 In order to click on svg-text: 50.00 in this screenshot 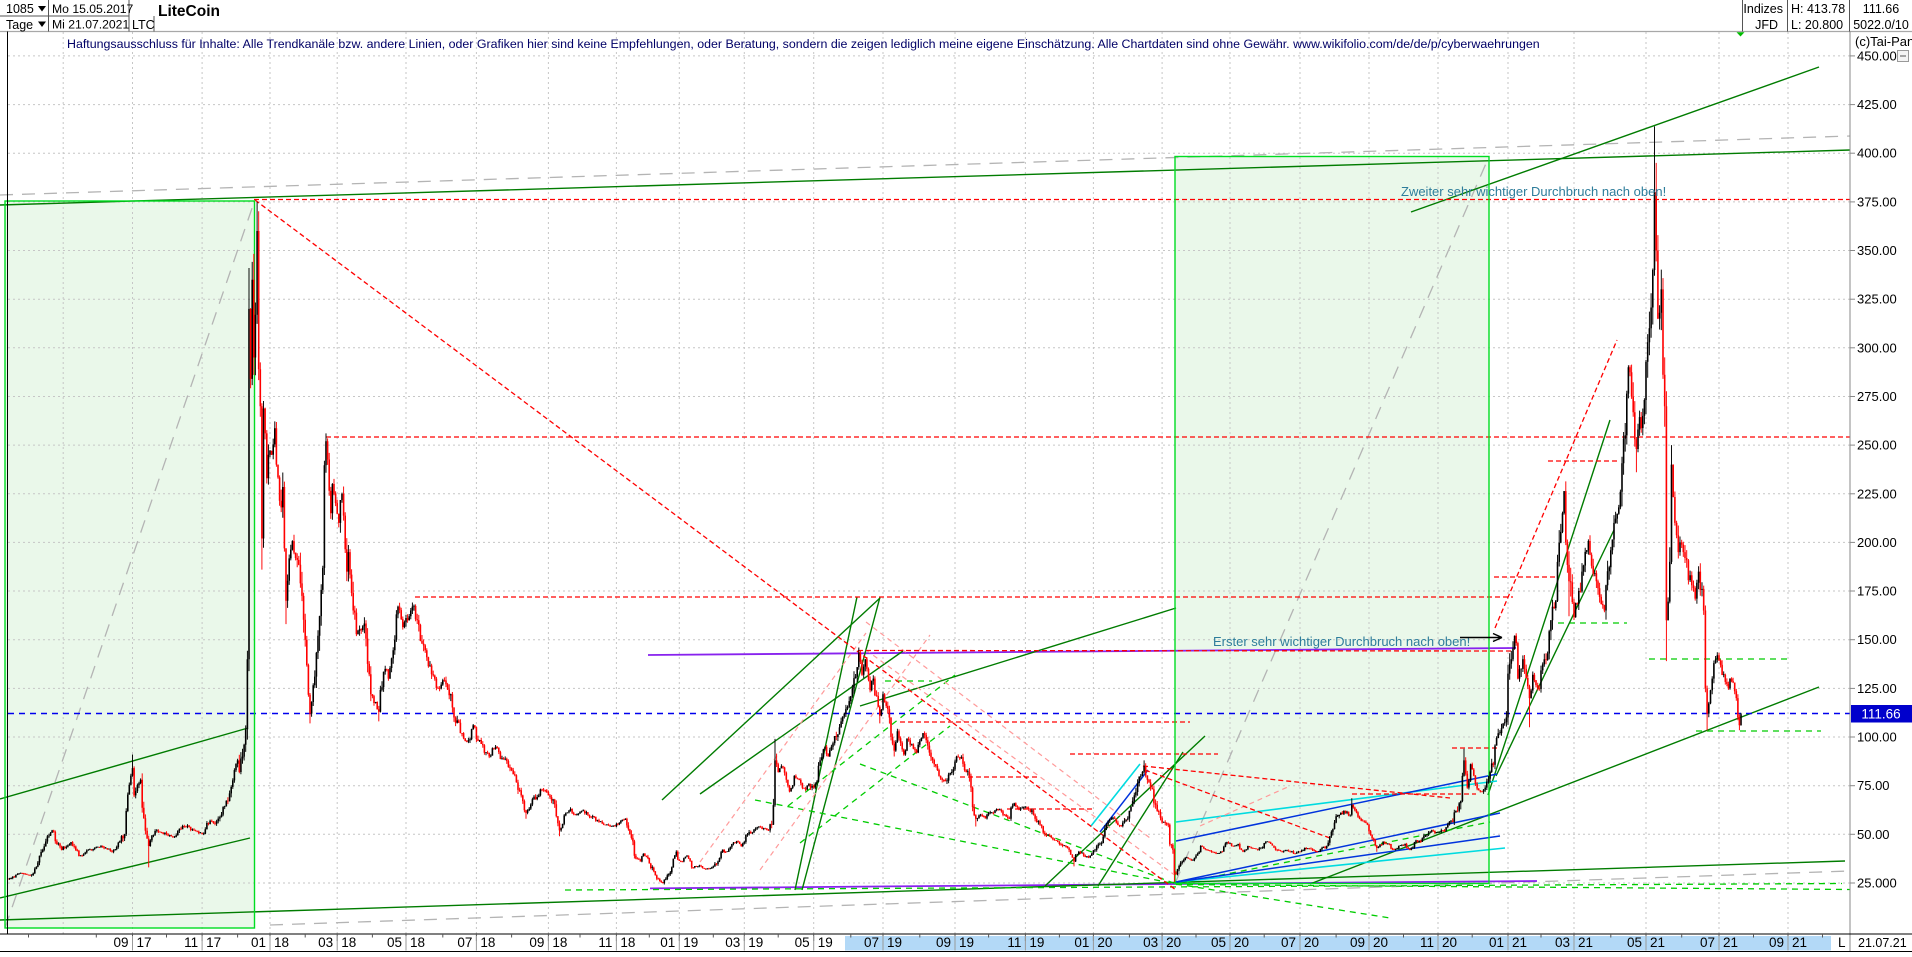, I will do `click(1873, 834)`.